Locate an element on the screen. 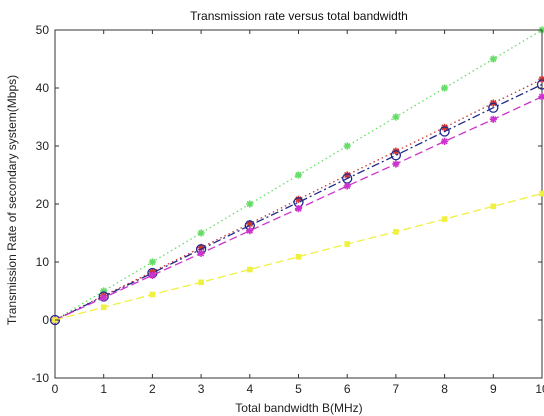  chart-title: Transmission rate versus total bandwidth is located at coordinates (299, 16).